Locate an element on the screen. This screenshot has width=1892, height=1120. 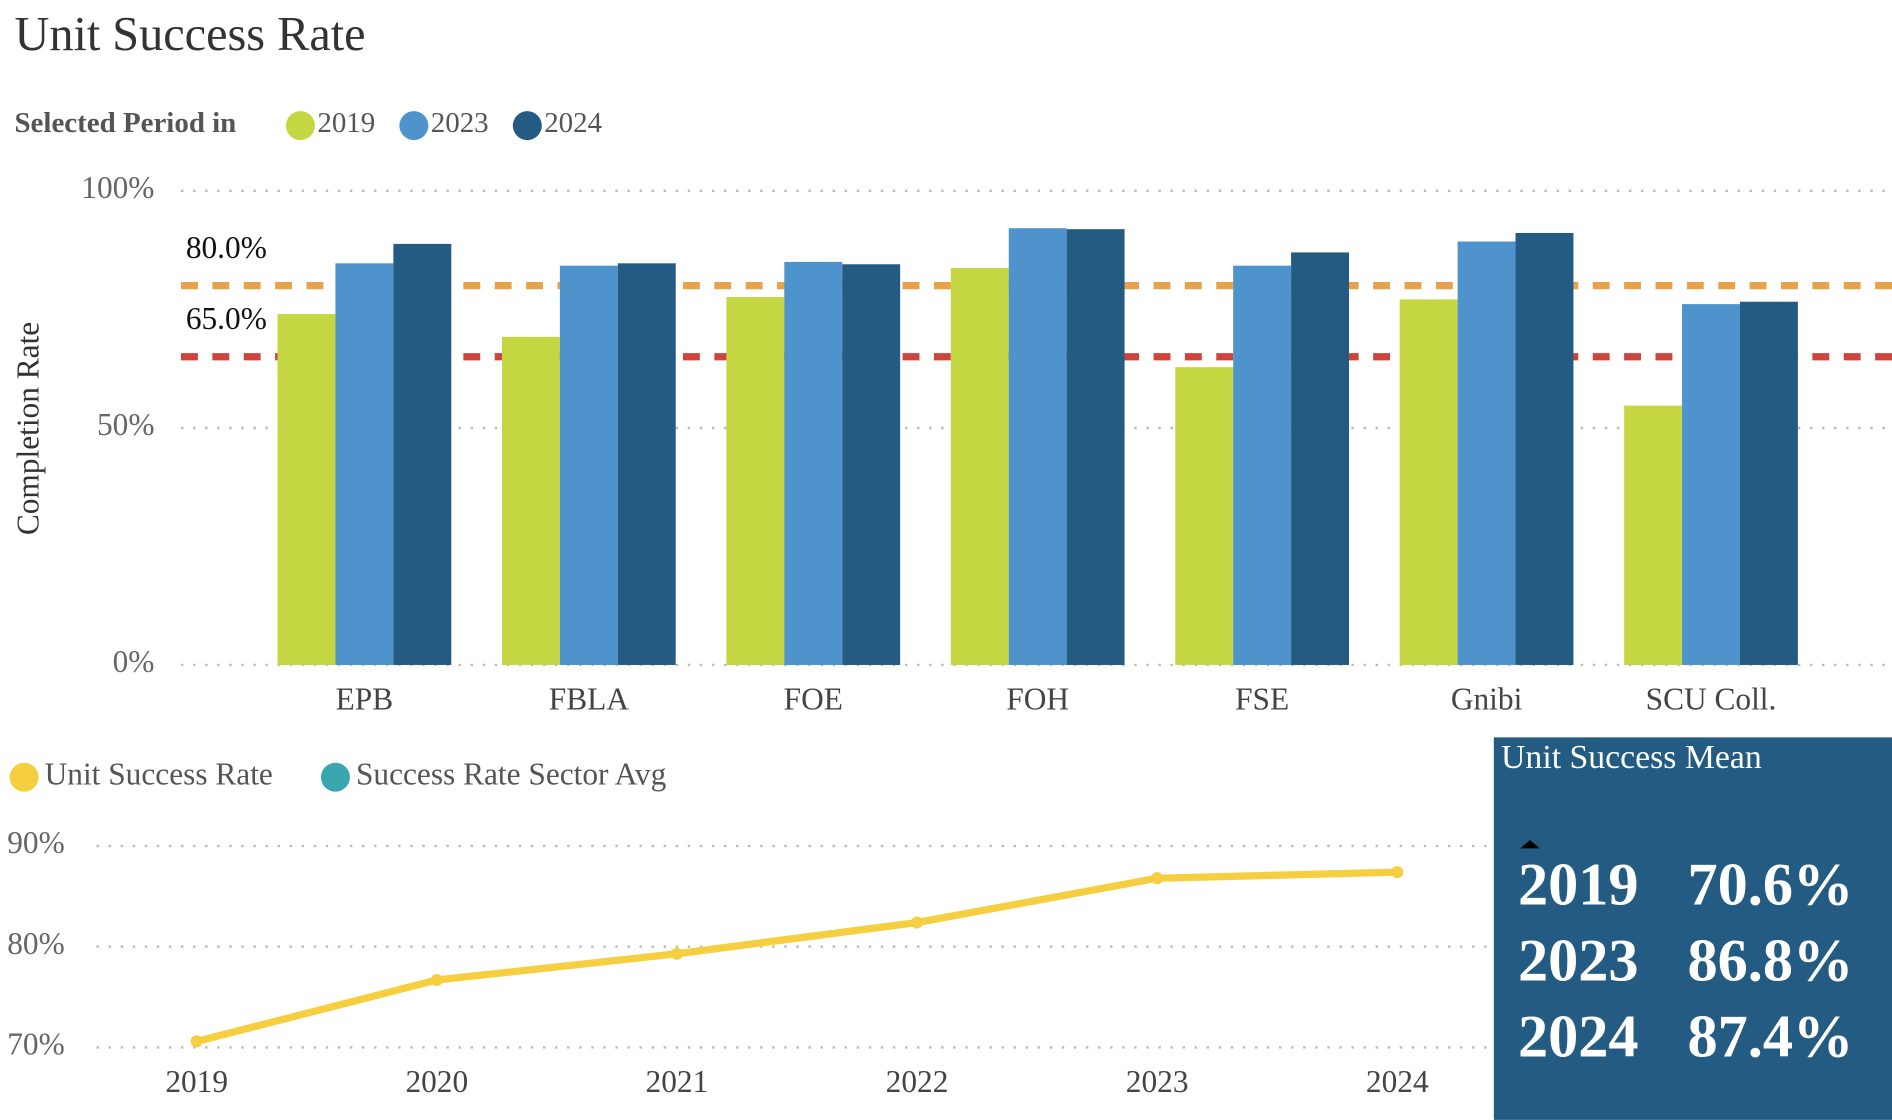
sort-indicator is located at coordinates (1530, 844).